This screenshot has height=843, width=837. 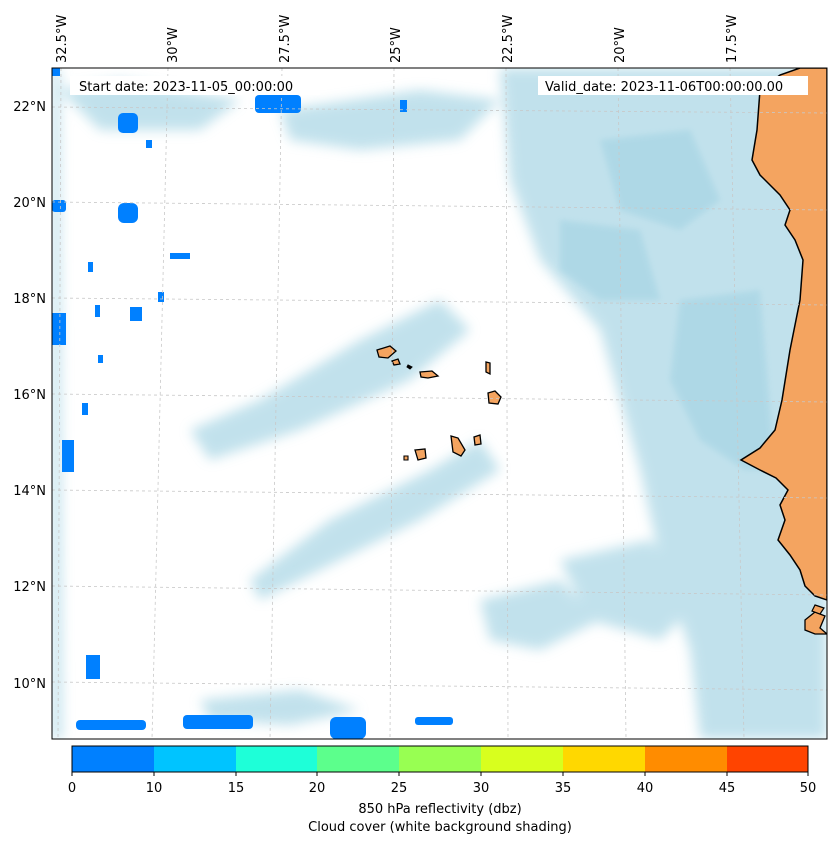 I want to click on valid-date-label: Valid_date: 2023-11-06T00:00:00.00, so click(x=664, y=87).